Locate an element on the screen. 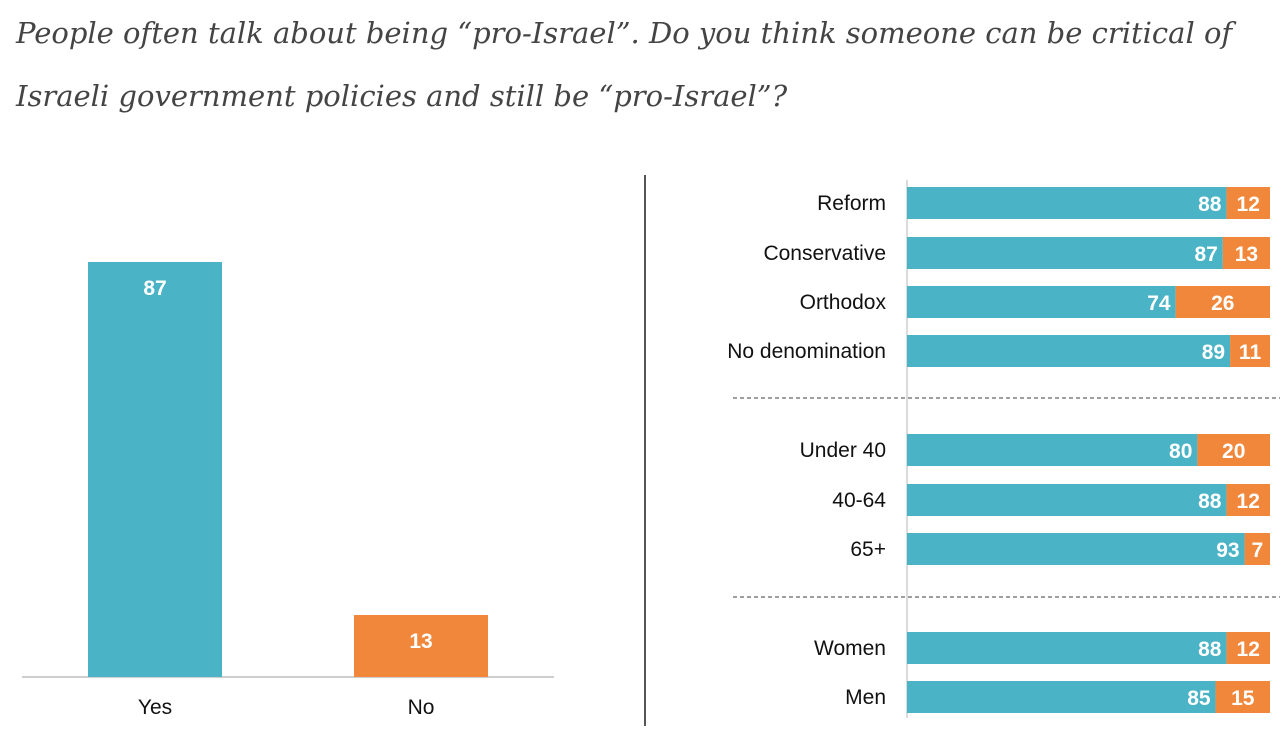 This screenshot has height=739, width=1288. bar-no is located at coordinates (421, 645).